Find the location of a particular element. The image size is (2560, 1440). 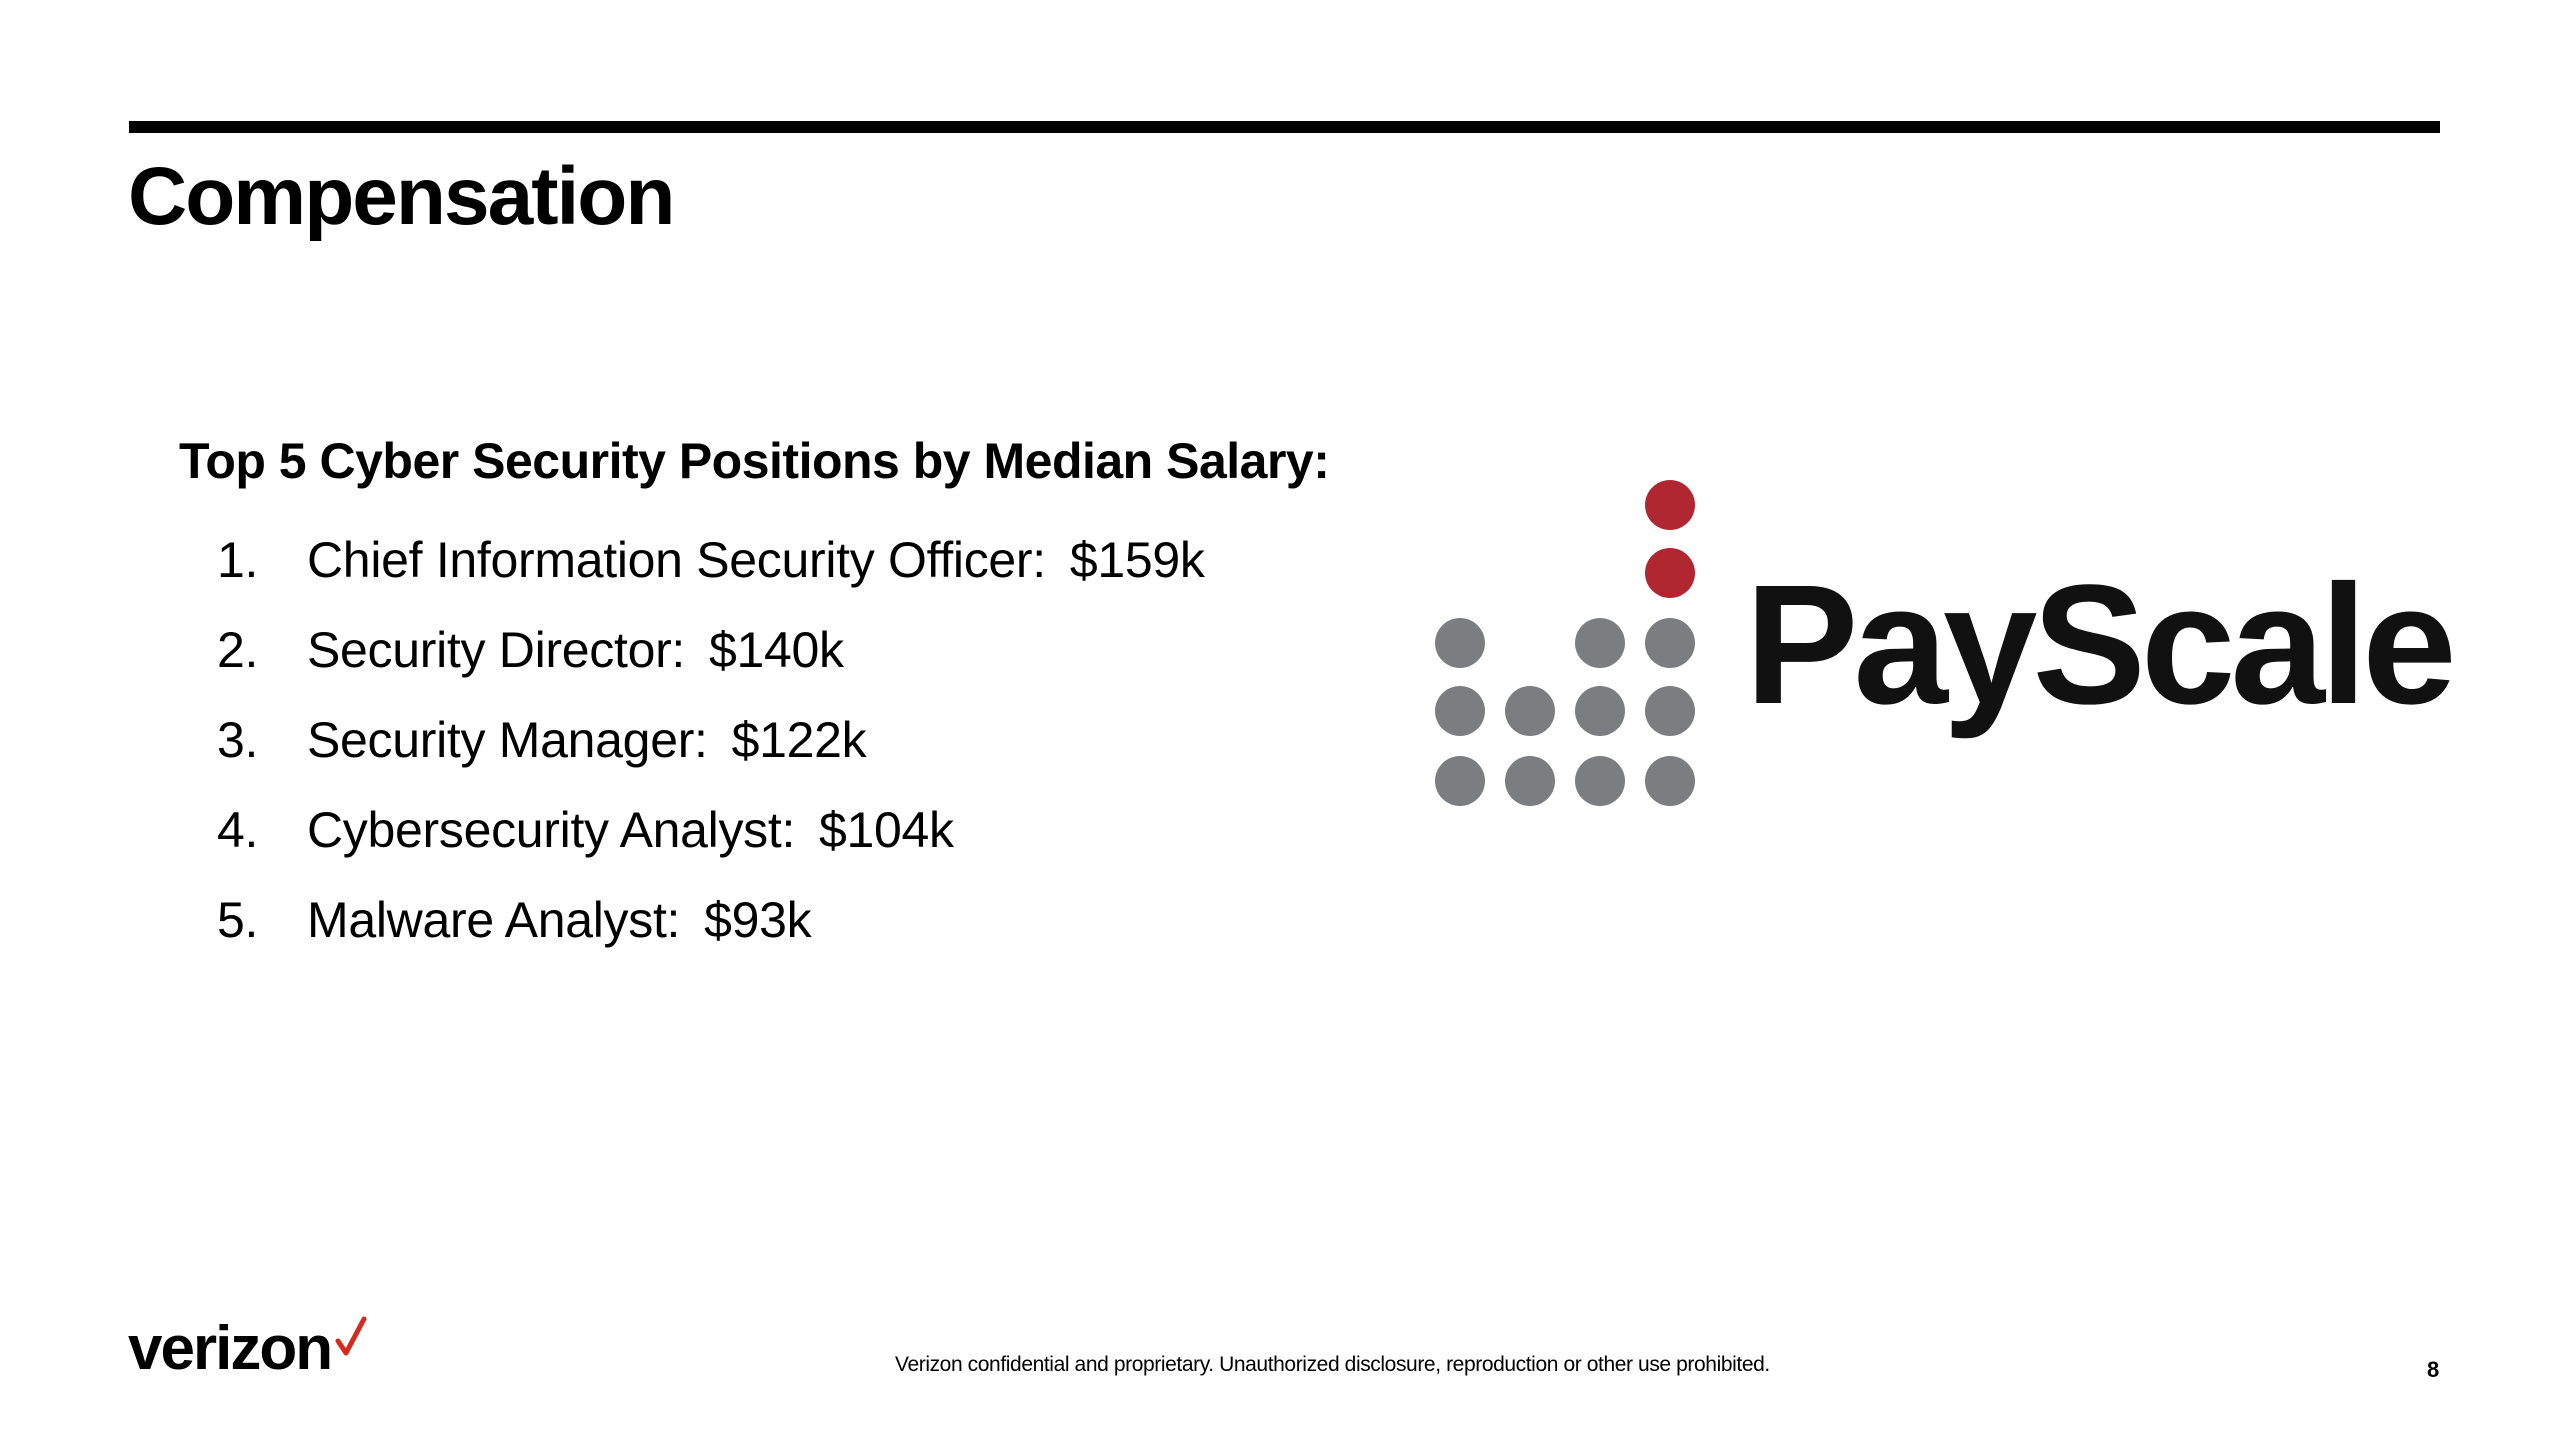

position-title: Chief Information Security Officer: is located at coordinates (676, 560).